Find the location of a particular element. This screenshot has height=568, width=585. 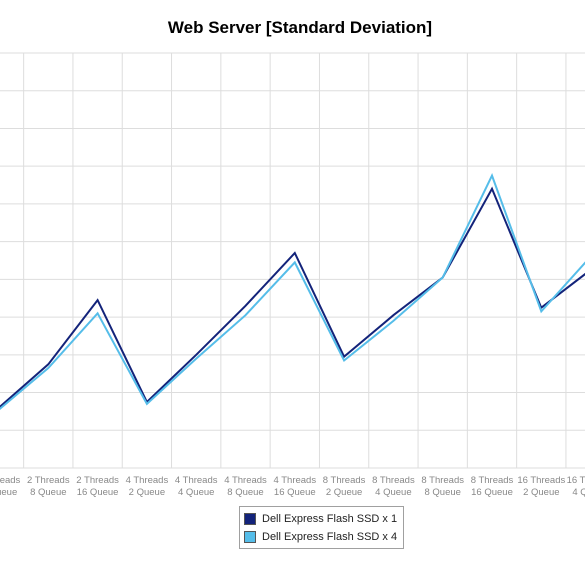

x-tick-label: 4 Threads 8 Queue is located at coordinates (245, 486).